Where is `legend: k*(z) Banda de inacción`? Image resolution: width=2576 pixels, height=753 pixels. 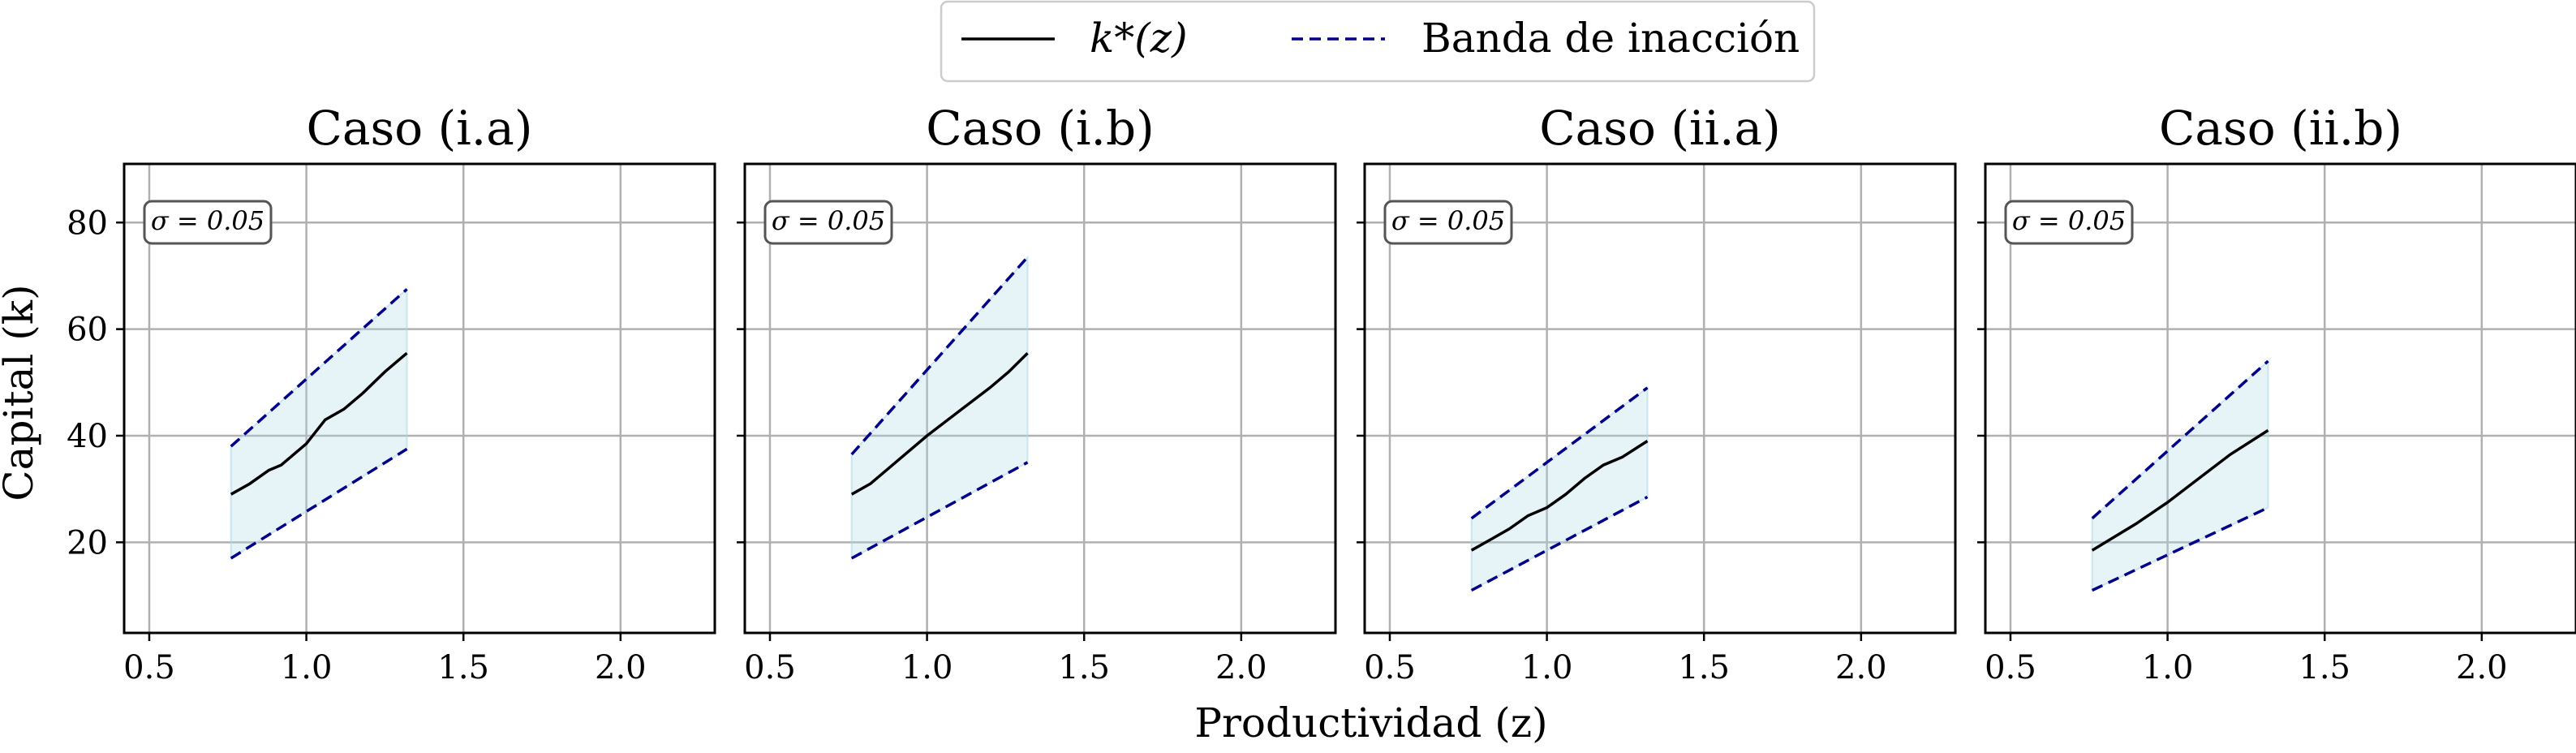 legend: k*(z) Banda de inacción is located at coordinates (1377, 41).